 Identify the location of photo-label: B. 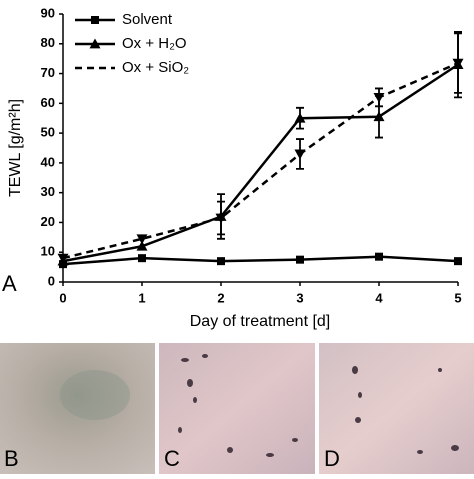
(11, 458).